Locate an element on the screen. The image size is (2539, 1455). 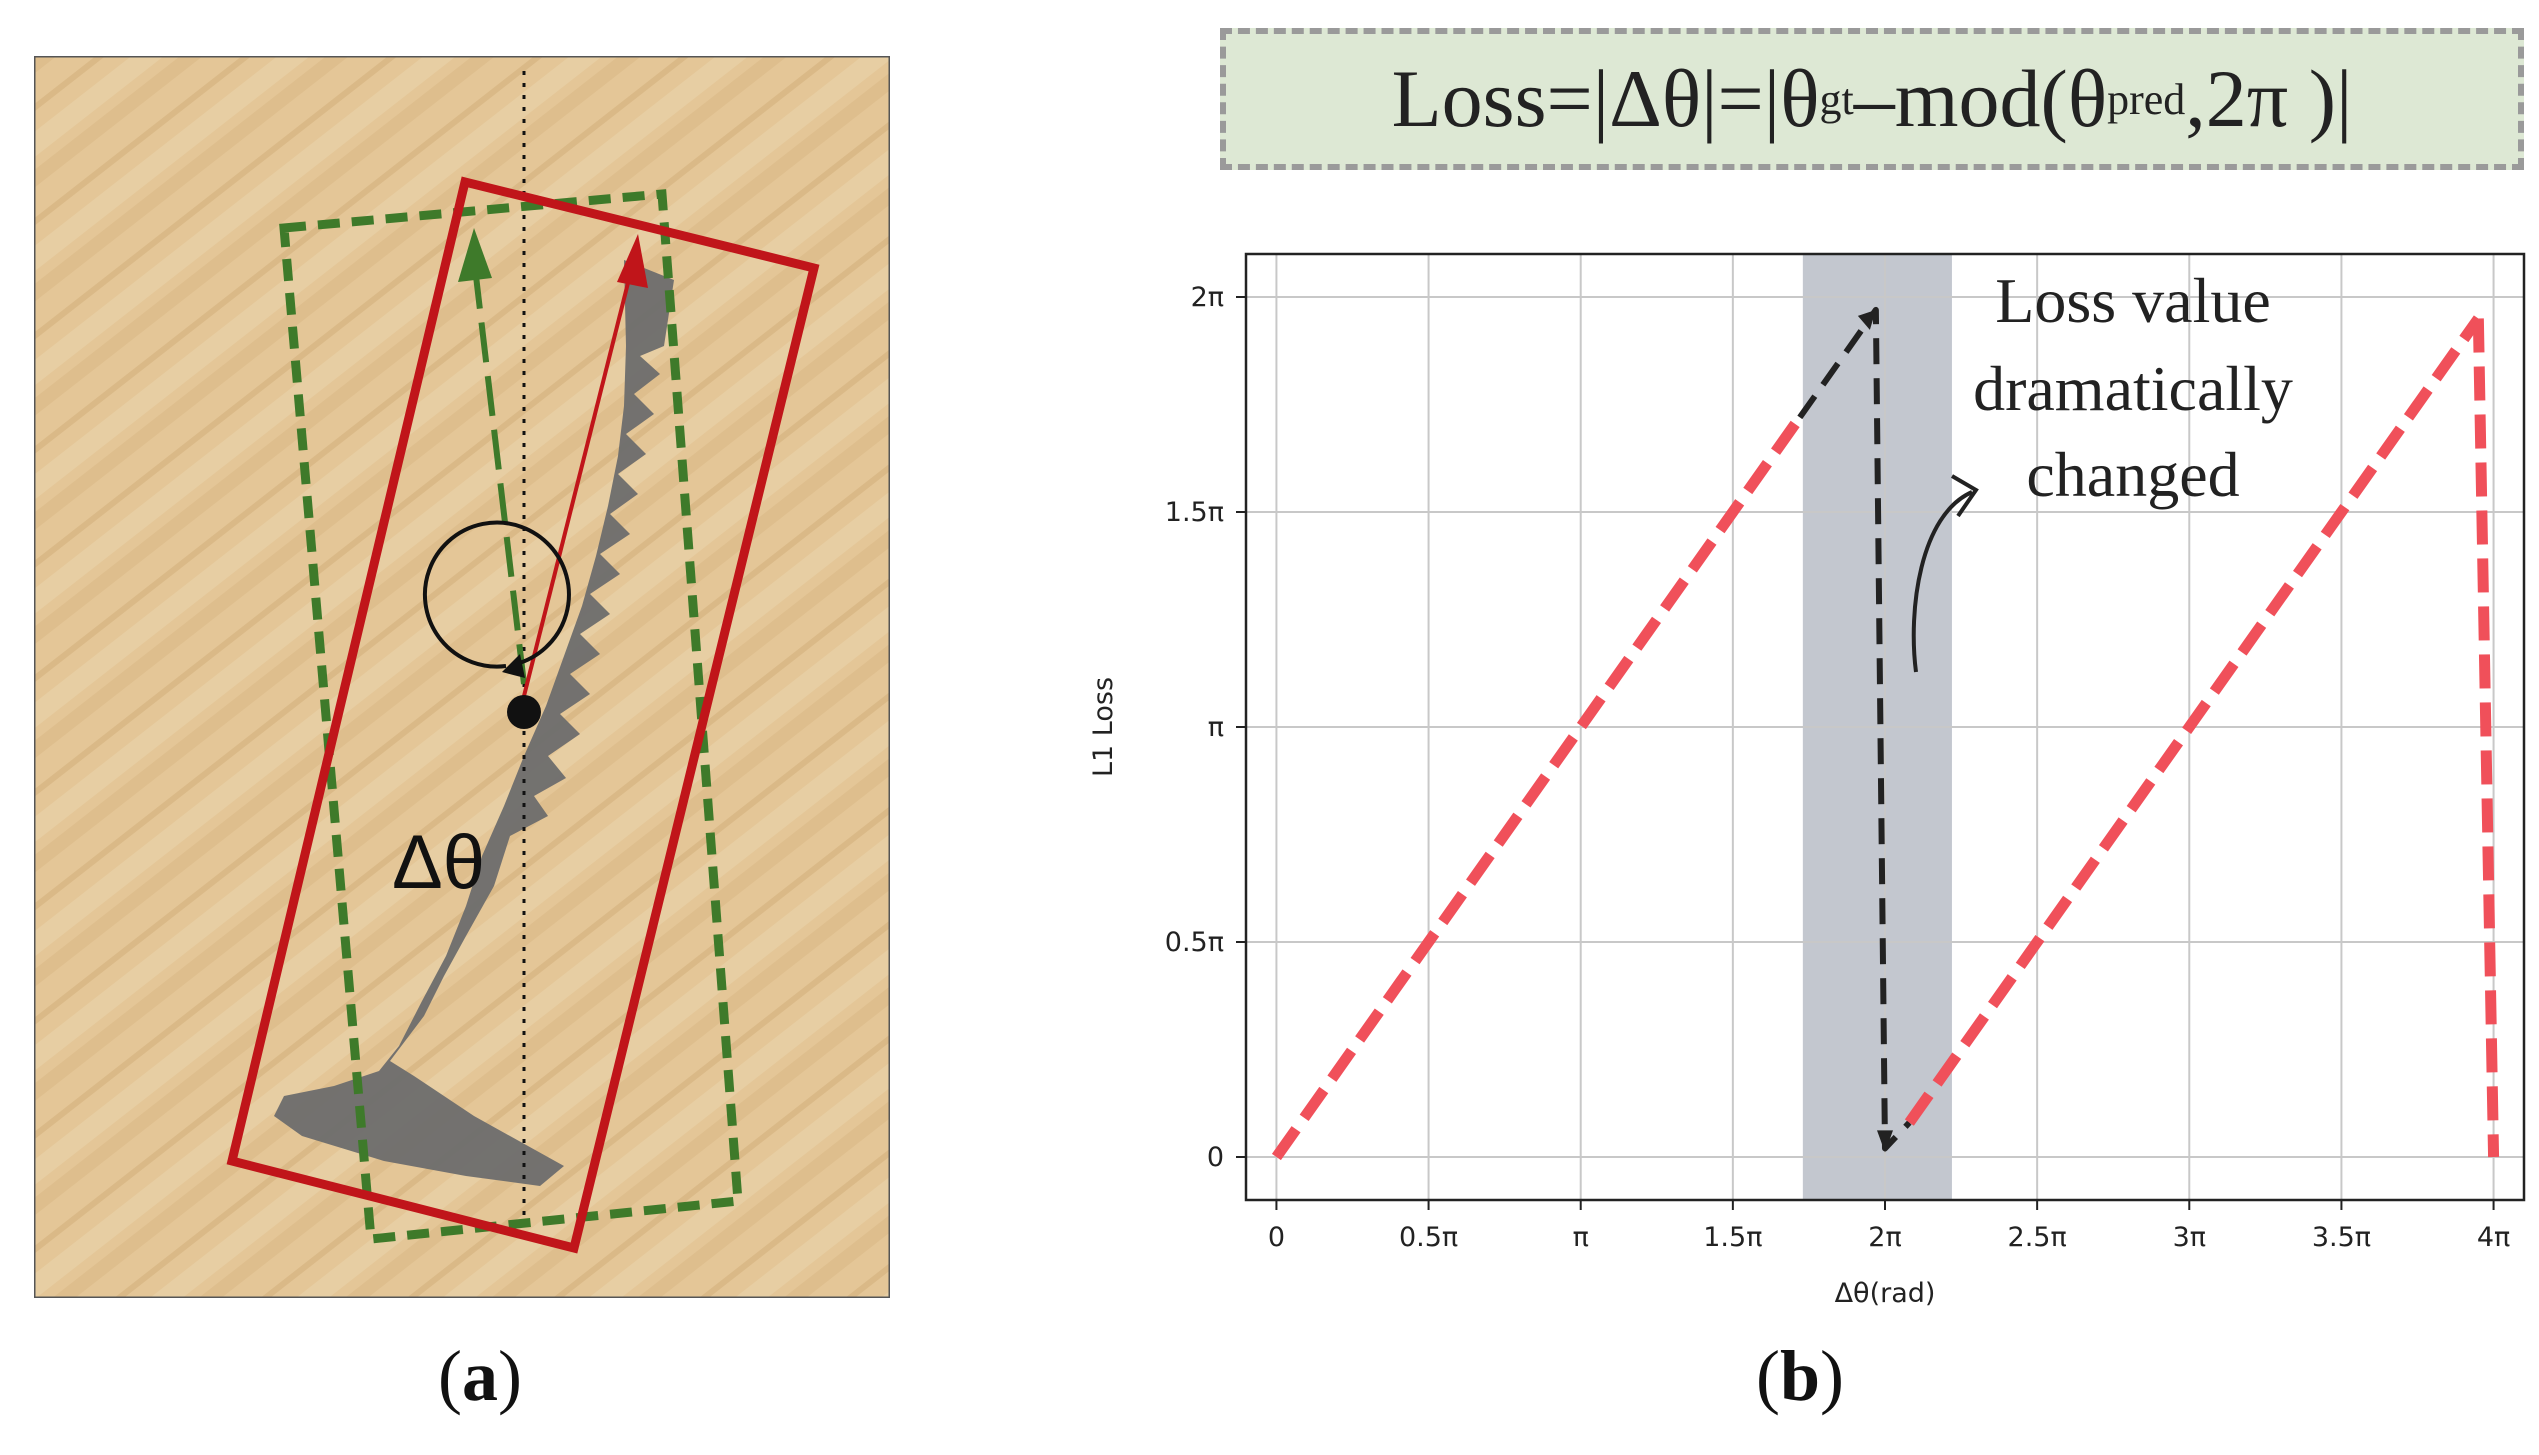
delta-theta-label: Δθ is located at coordinates (438, 862).